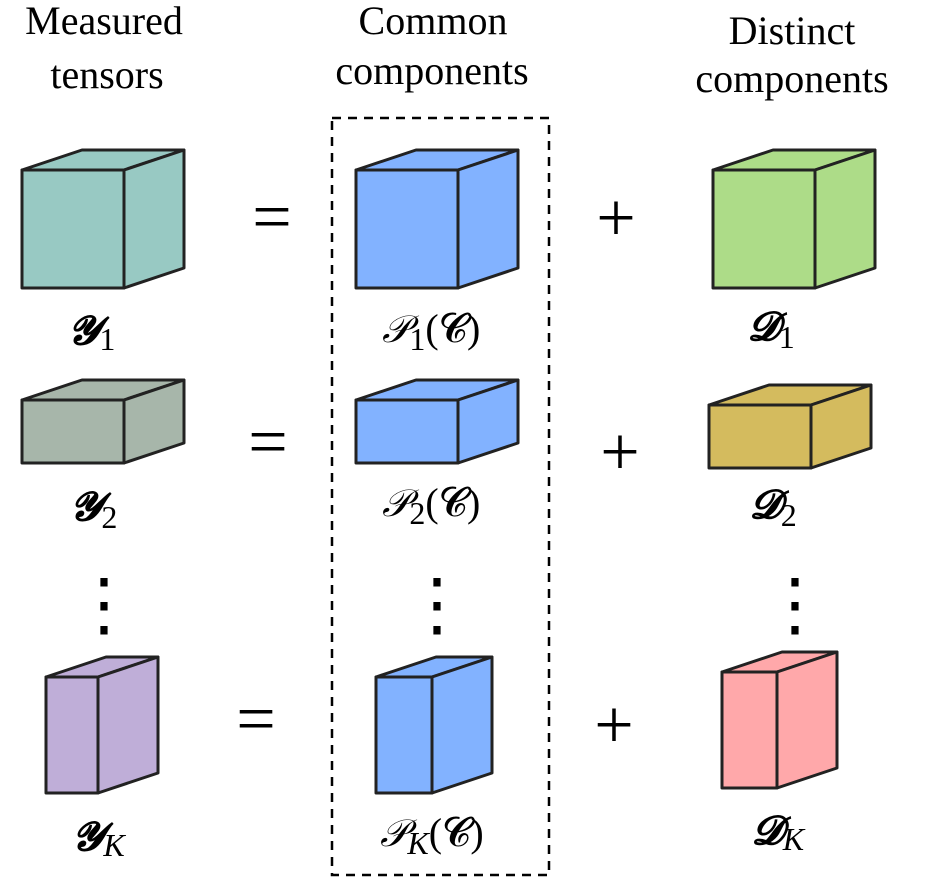  Describe the element at coordinates (488, 421) in the screenshot. I see `cube-common-2-side` at that location.